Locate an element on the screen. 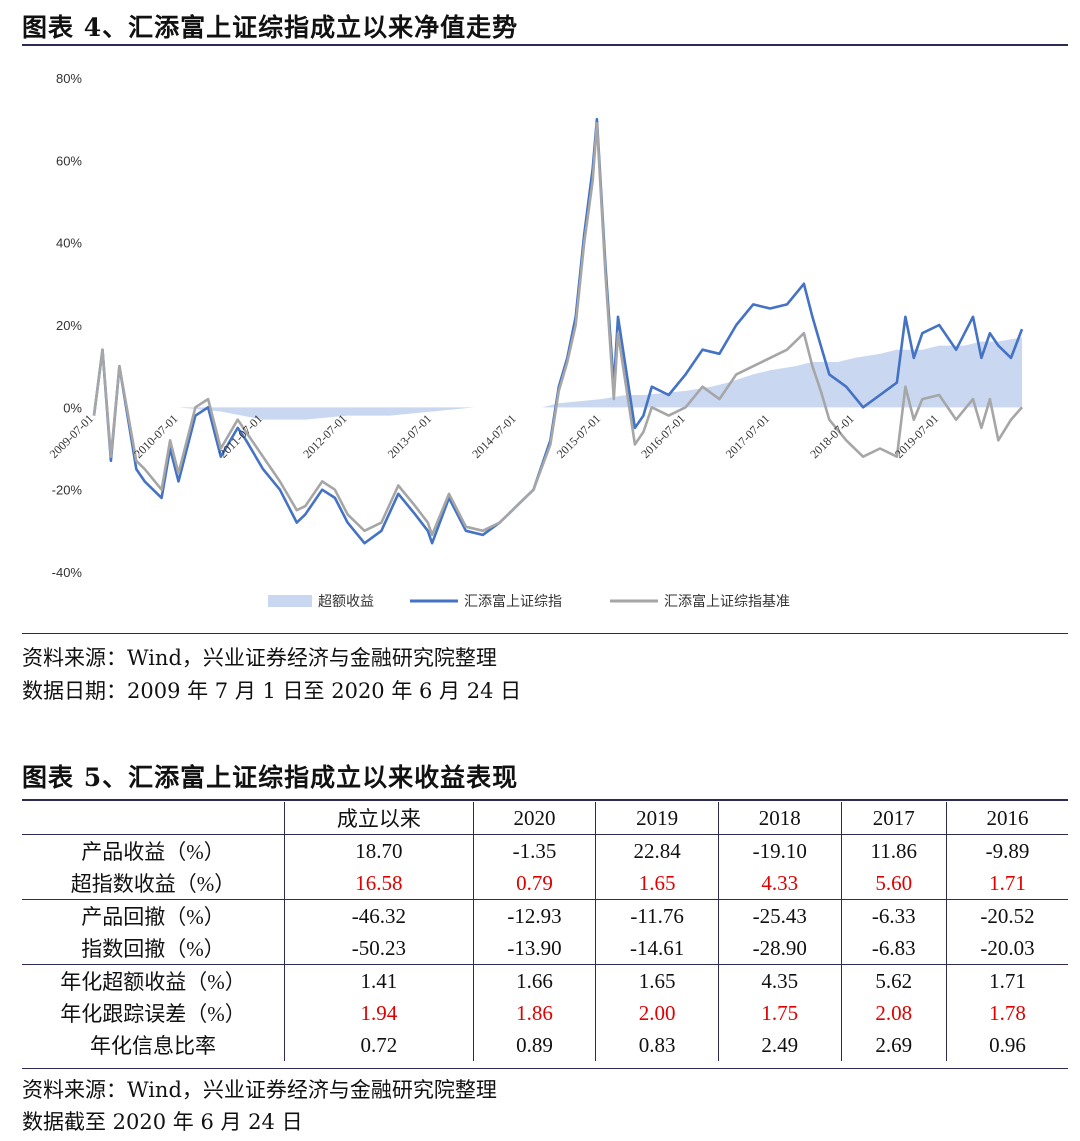  table-row: 年化跟踪误差（%） 1.94 1.86 2.00 1.75 2.08 1.78 is located at coordinates (545, 1013).